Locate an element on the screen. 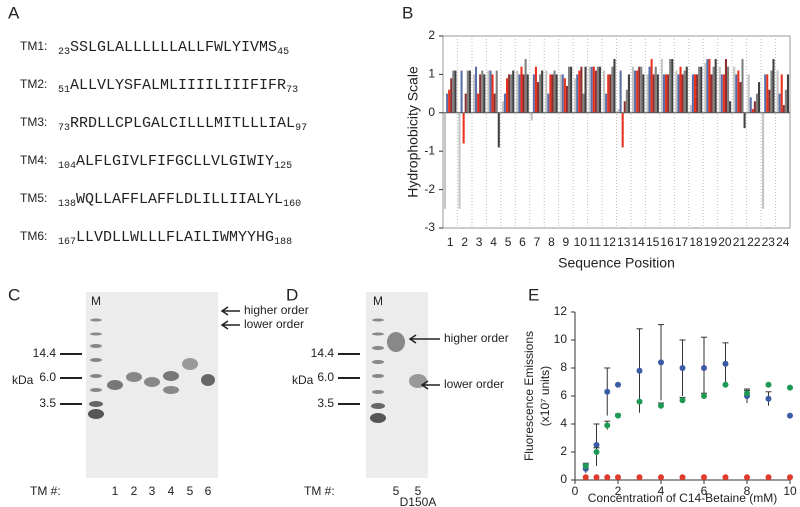  sequence-line: 104ALFLGIVLFIFGCLLVLGIWIY125 is located at coordinates (175, 162).